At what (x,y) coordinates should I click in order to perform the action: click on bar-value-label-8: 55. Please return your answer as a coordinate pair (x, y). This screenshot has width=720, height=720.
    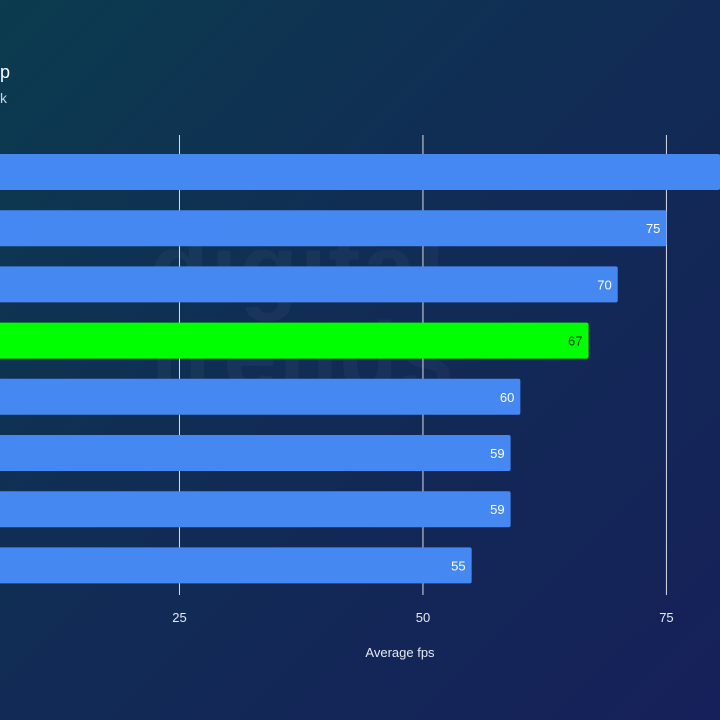
    Looking at the image, I should click on (458, 565).